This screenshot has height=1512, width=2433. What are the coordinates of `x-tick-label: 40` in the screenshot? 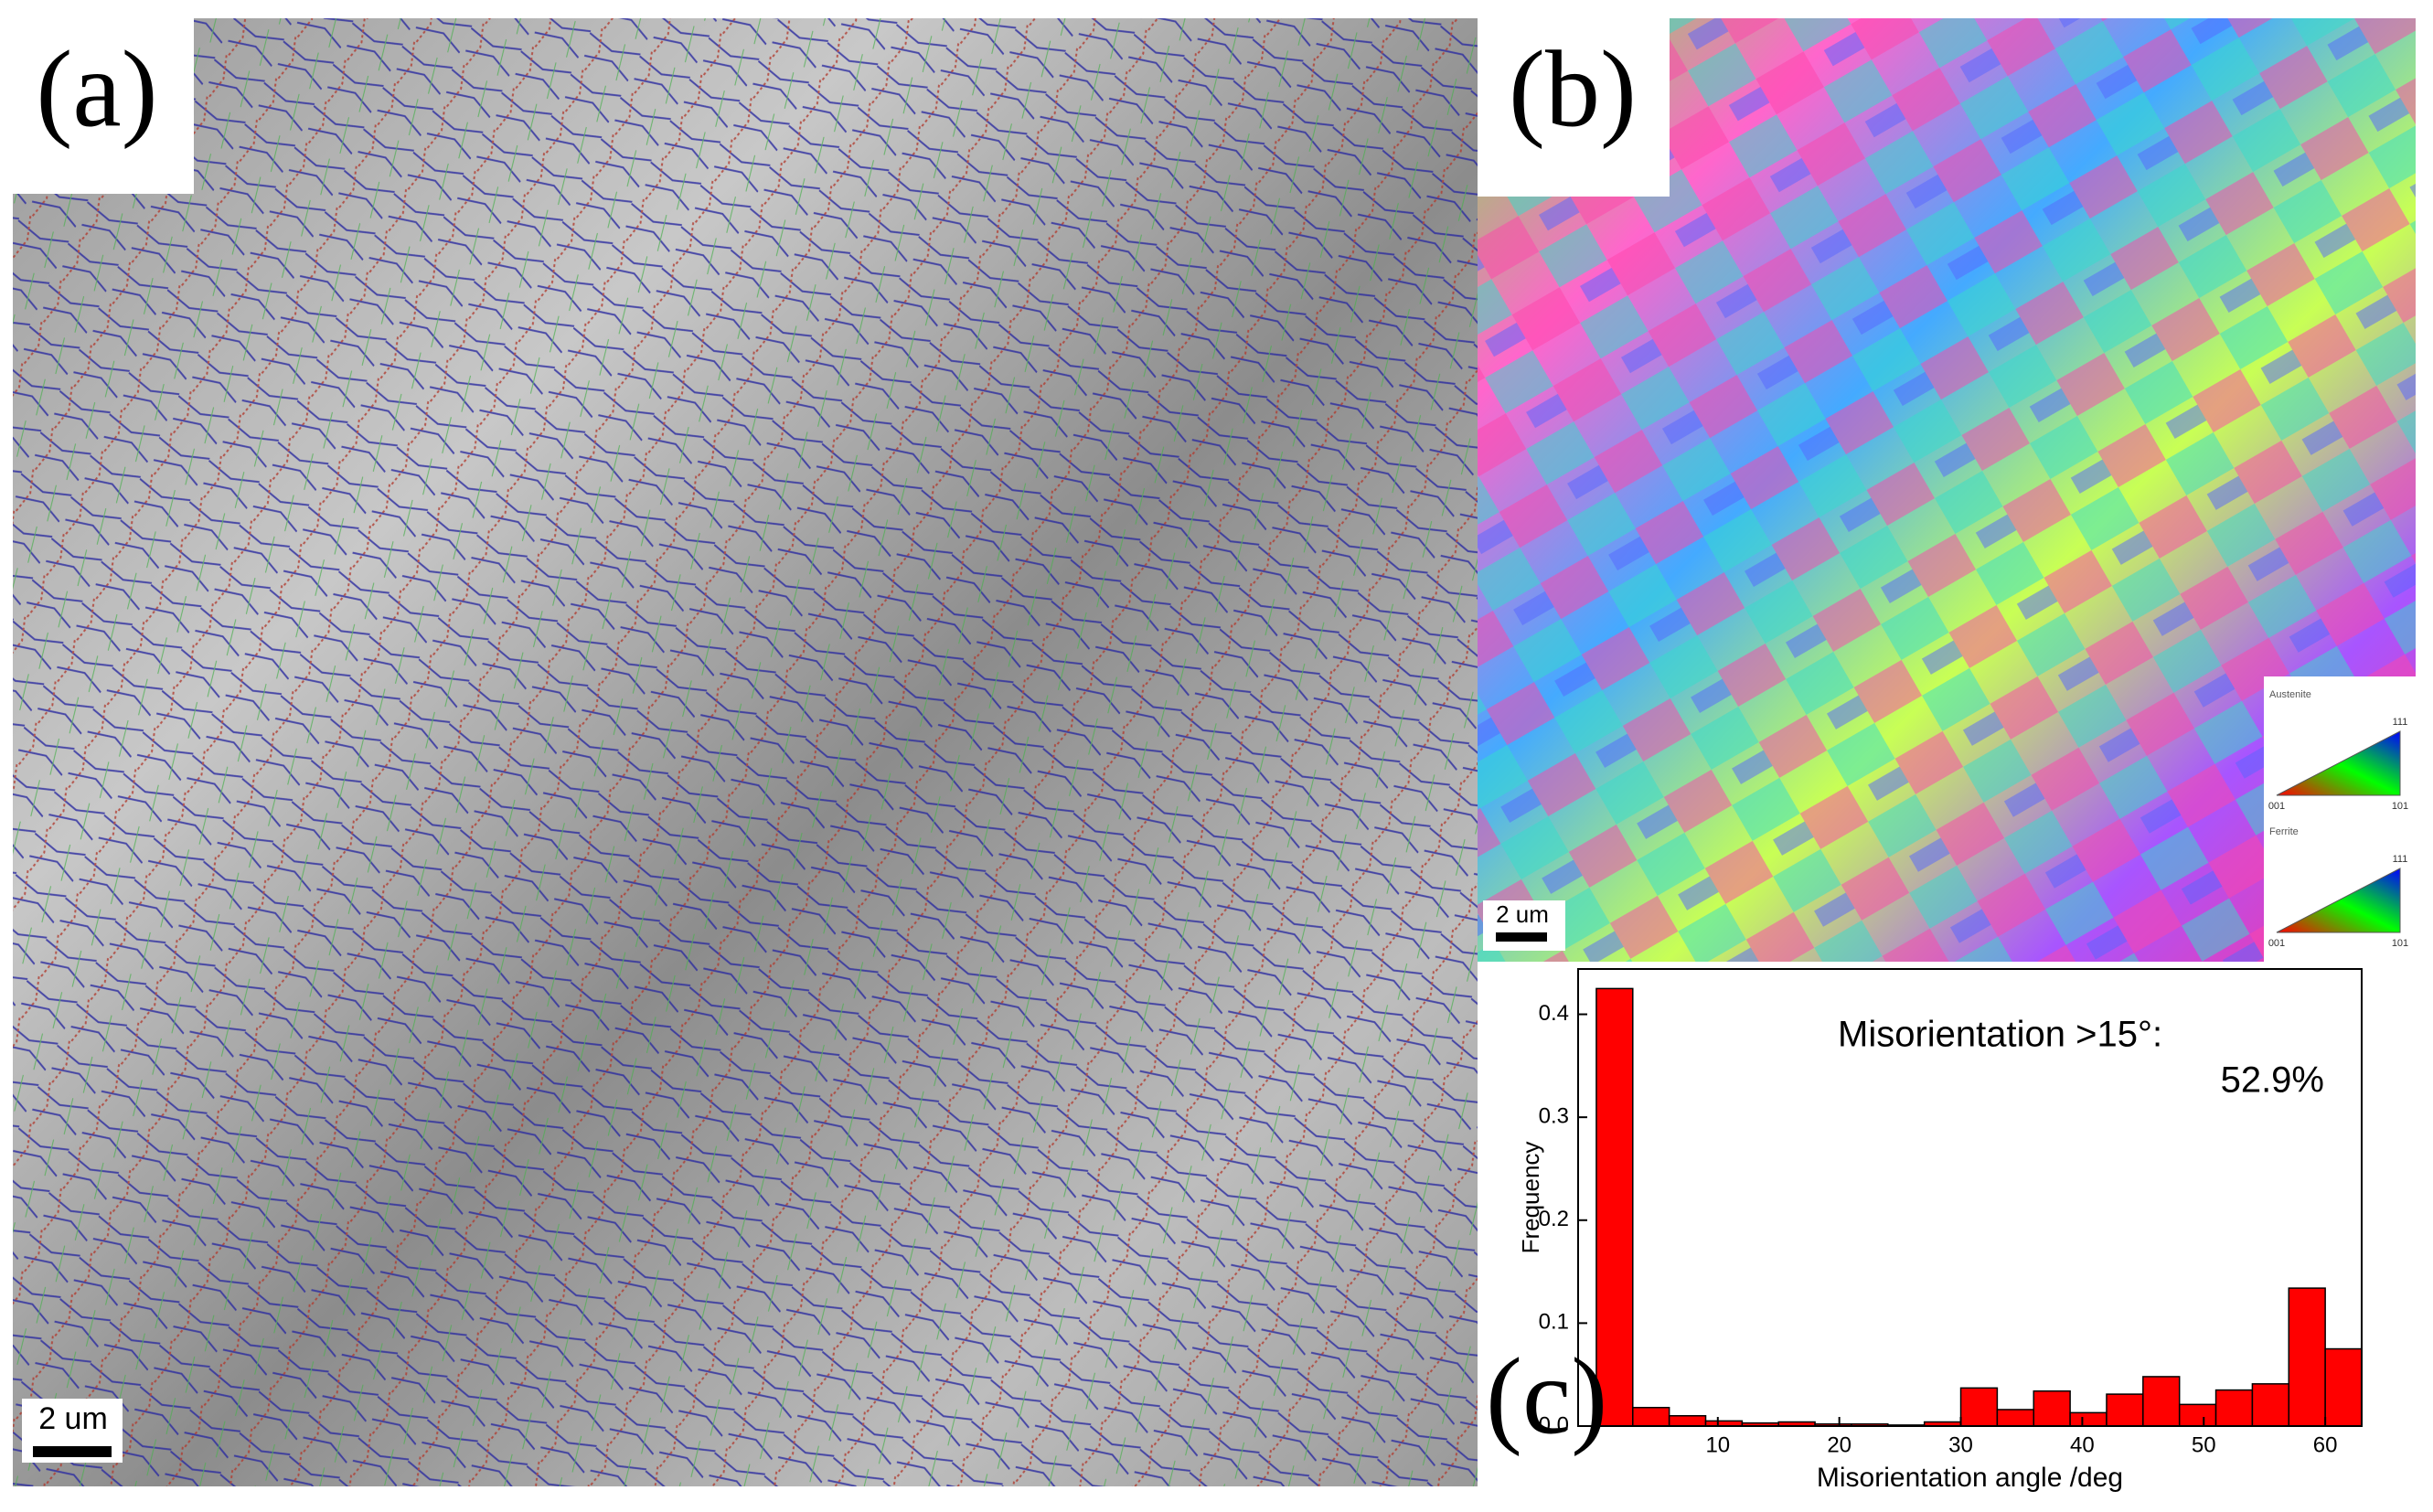 It's located at (2082, 1444).